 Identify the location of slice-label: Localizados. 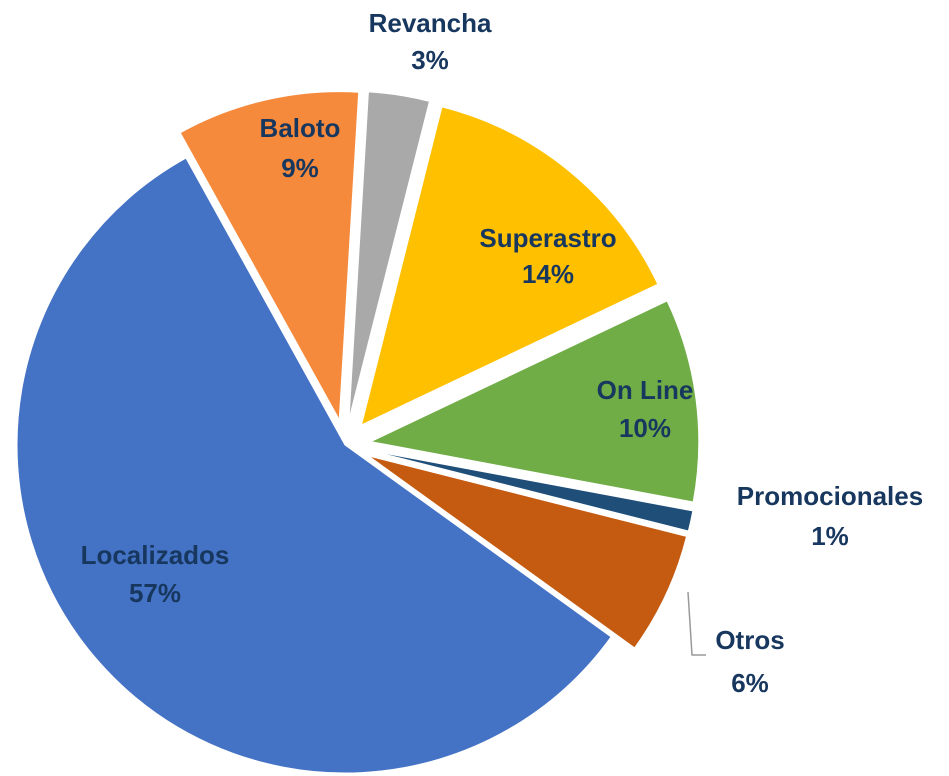
(155, 555).